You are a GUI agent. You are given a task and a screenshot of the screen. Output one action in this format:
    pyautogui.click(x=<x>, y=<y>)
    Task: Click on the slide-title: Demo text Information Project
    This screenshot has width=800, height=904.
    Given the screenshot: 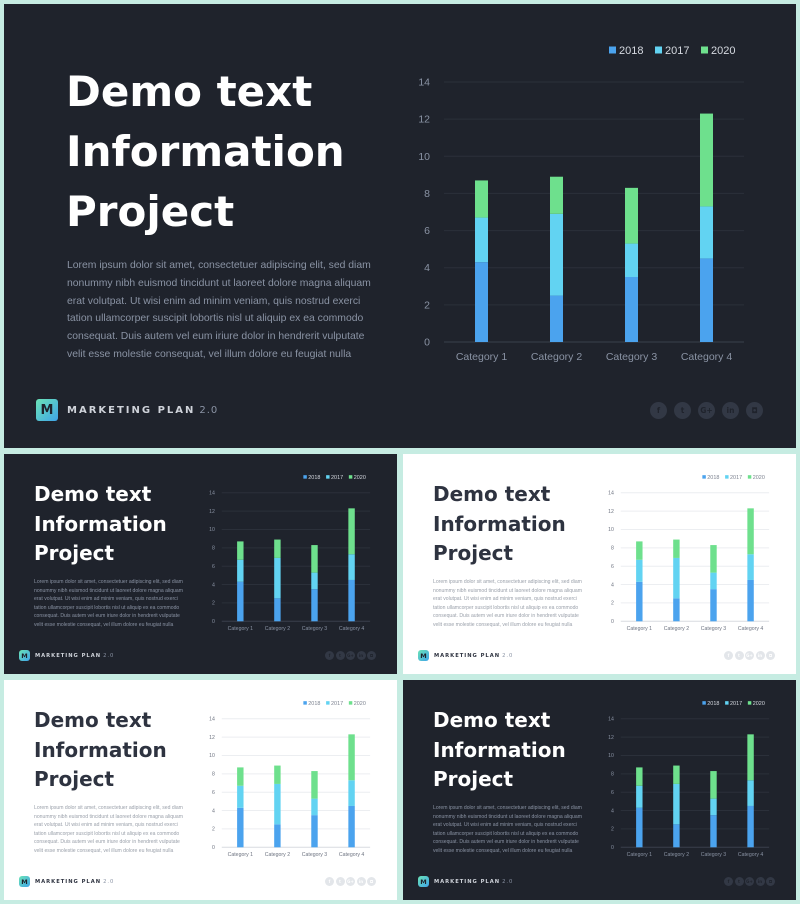 What is the action you would take?
    pyautogui.click(x=100, y=750)
    